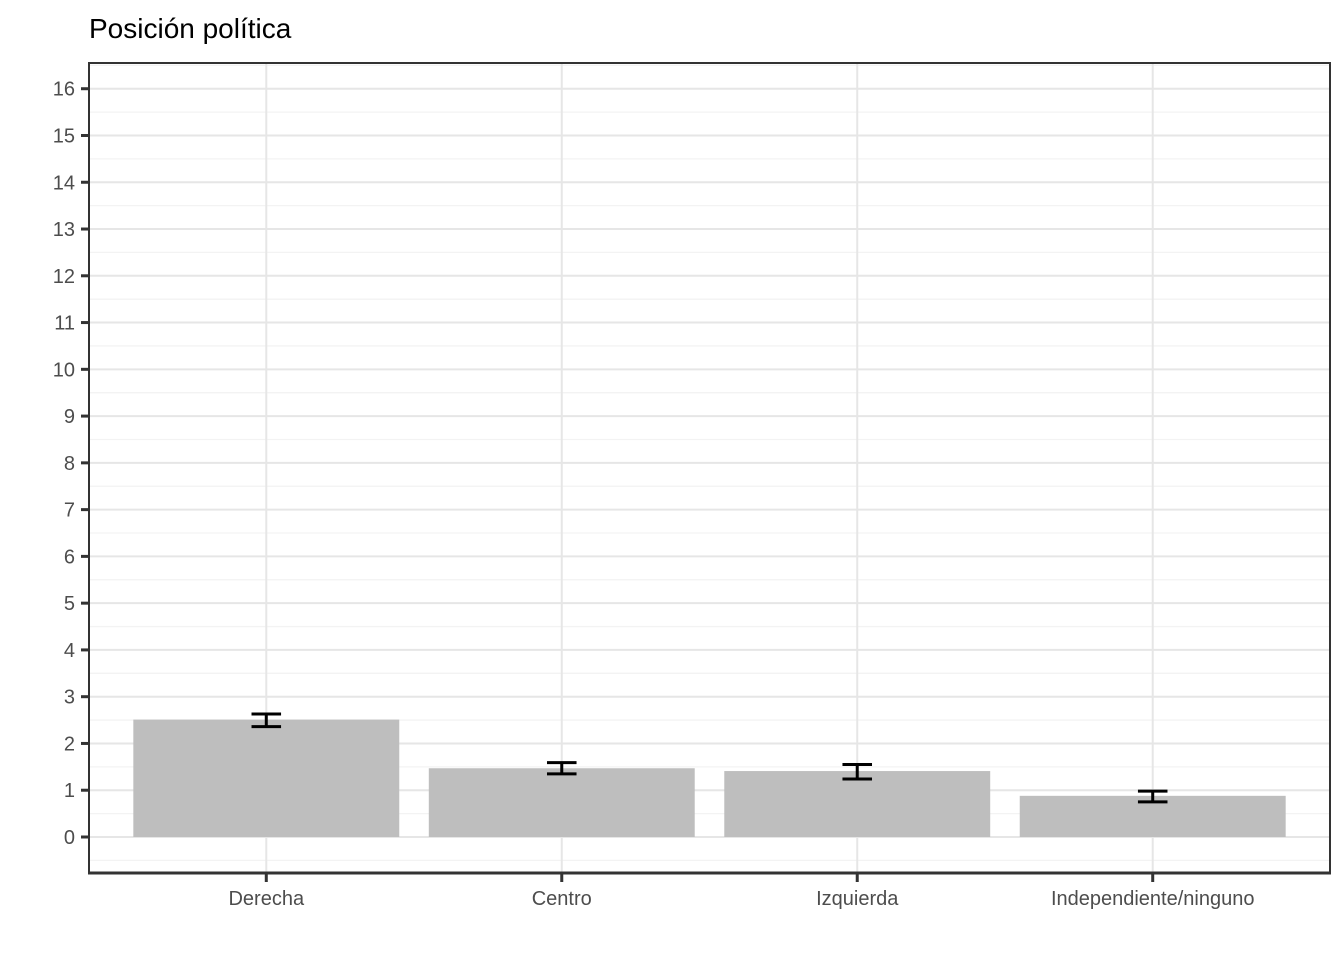  What do you see at coordinates (69, 511) in the screenshot?
I see `y-tick-label: 7` at bounding box center [69, 511].